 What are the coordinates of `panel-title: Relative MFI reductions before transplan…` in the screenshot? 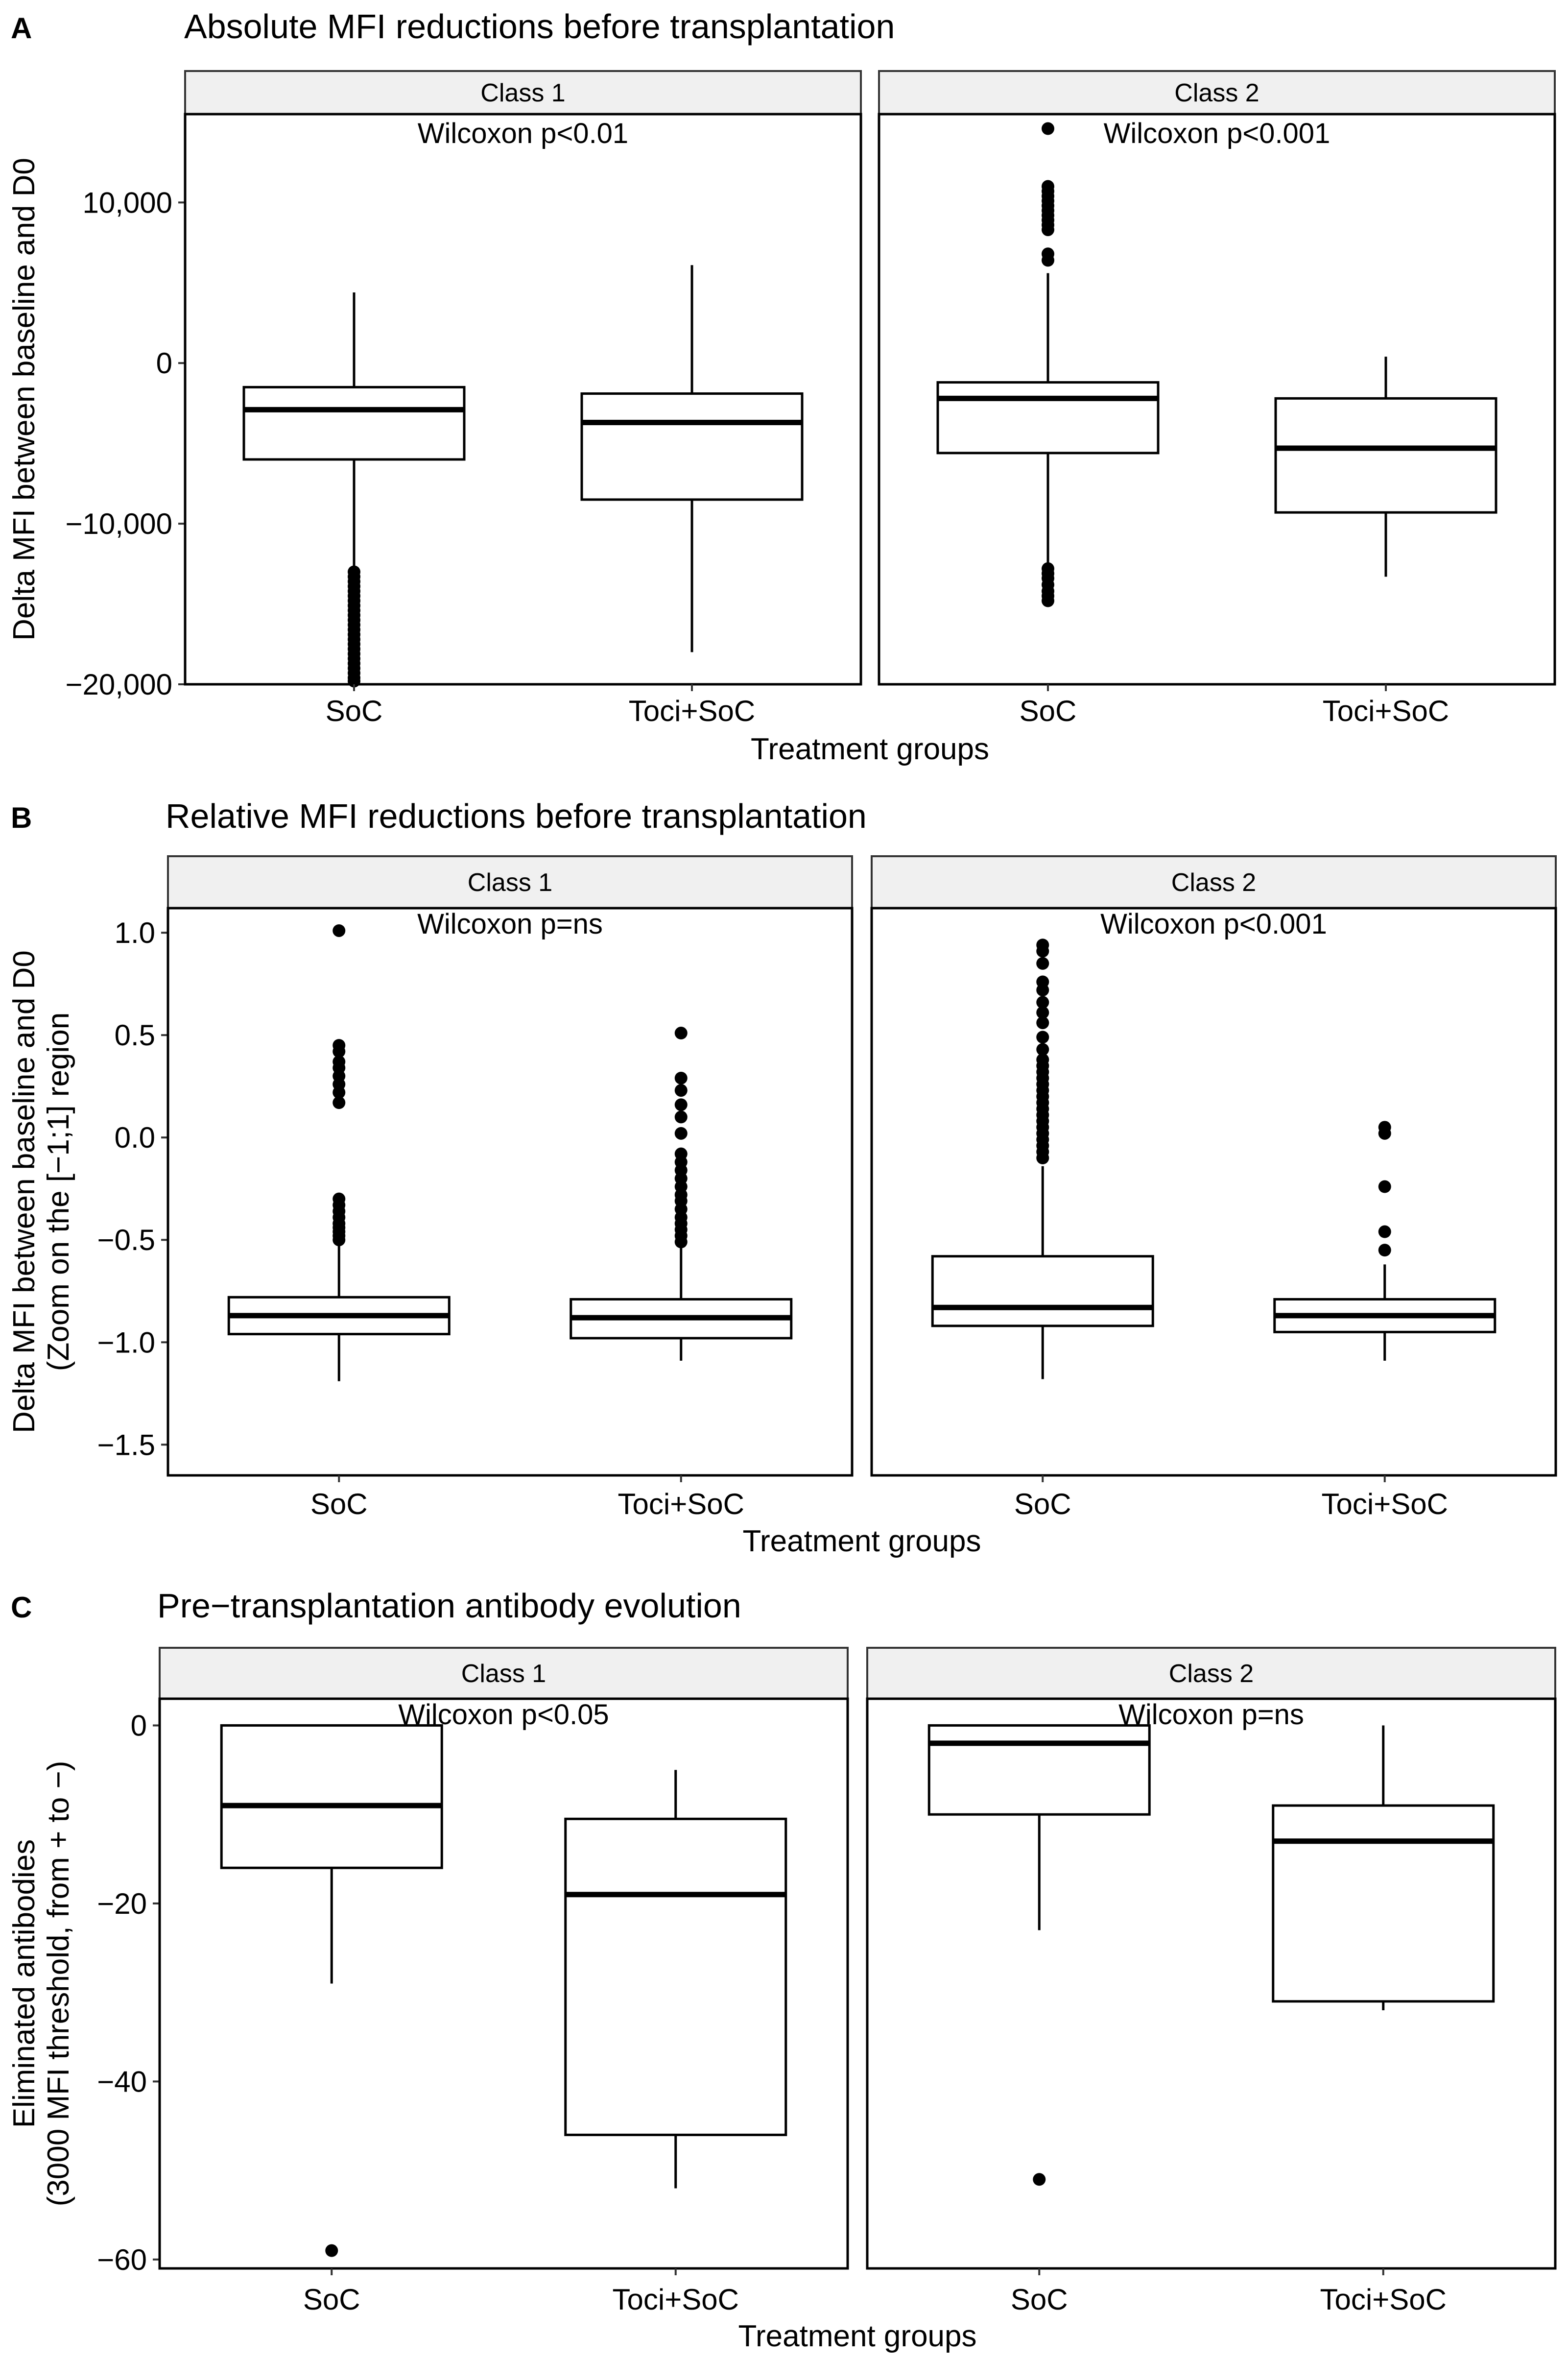 It's located at (516, 816).